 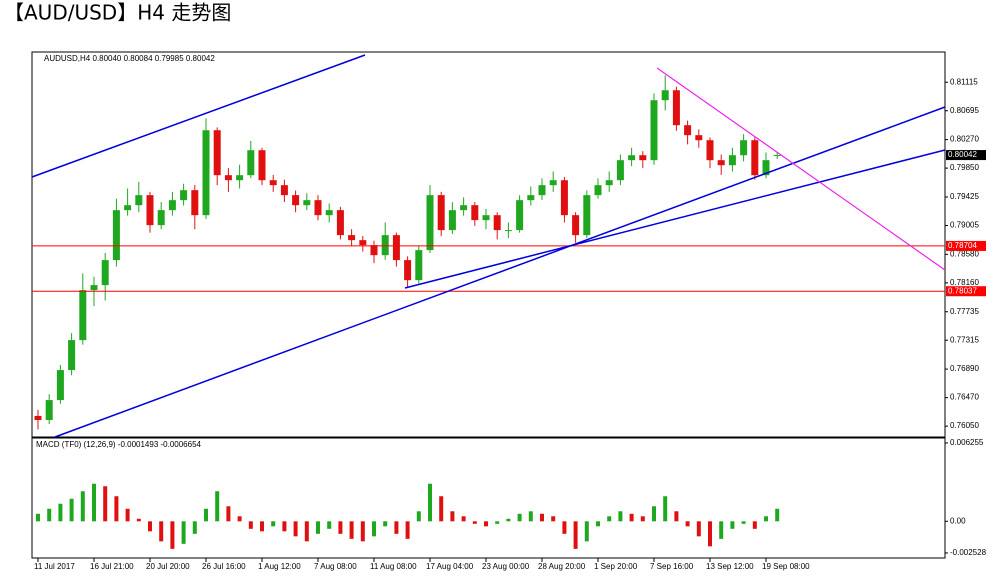 What do you see at coordinates (964, 253) in the screenshot?
I see `y-tick-label: 0.78580` at bounding box center [964, 253].